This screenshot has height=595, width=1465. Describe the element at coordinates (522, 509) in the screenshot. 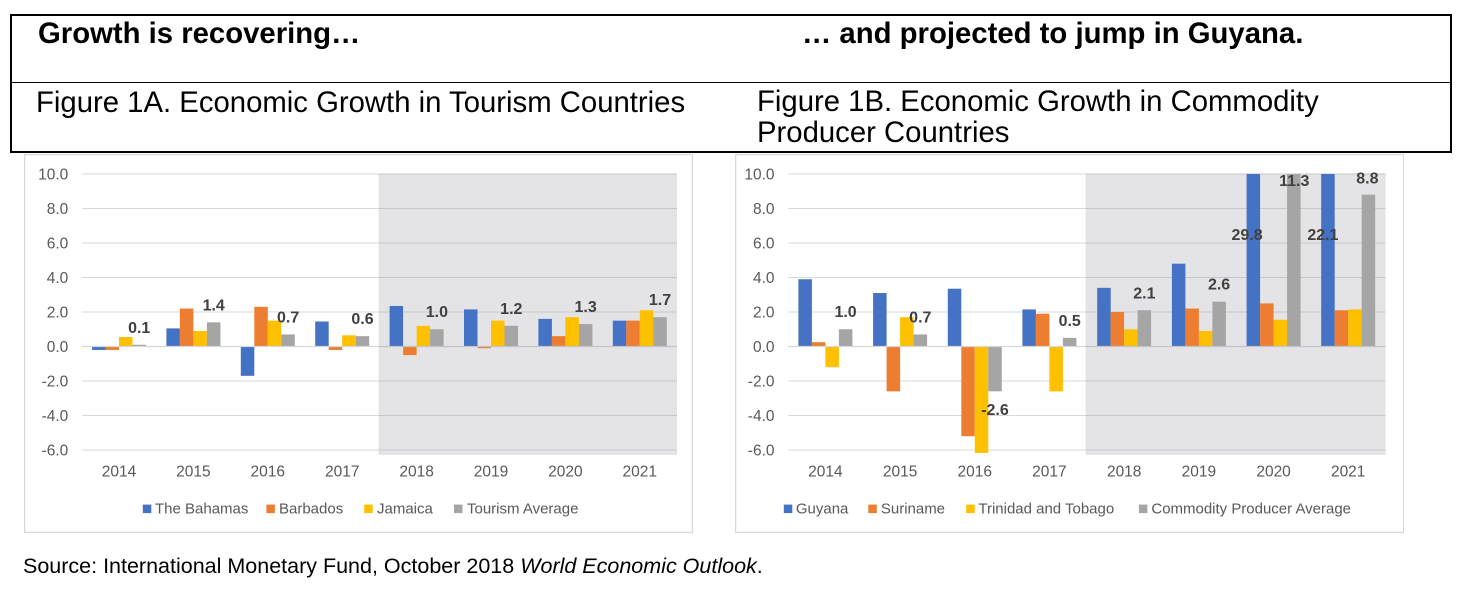

I see `svg-text: Tourism Average` at that location.